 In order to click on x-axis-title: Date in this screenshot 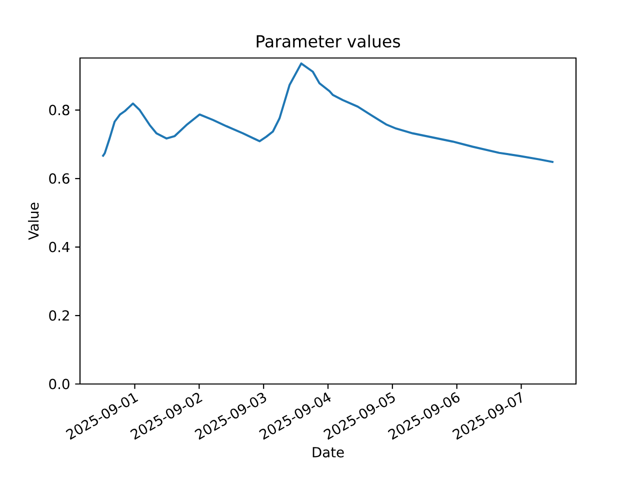, I will do `click(328, 452)`.